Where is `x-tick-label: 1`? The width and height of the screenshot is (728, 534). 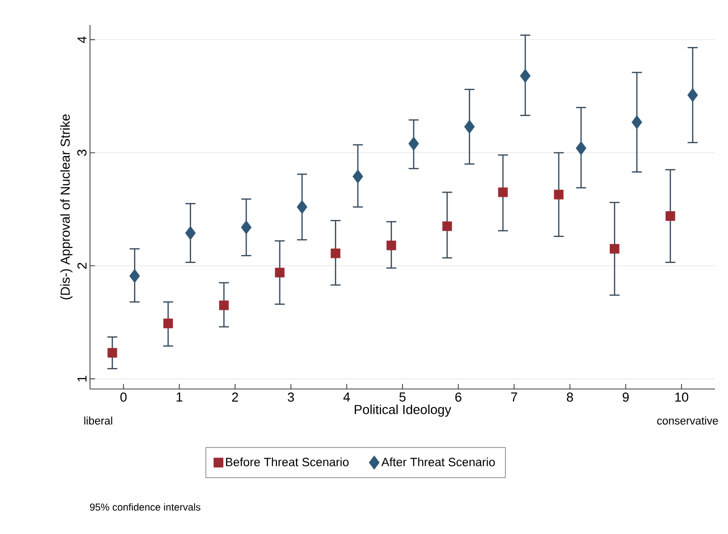 x-tick-label: 1 is located at coordinates (179, 397).